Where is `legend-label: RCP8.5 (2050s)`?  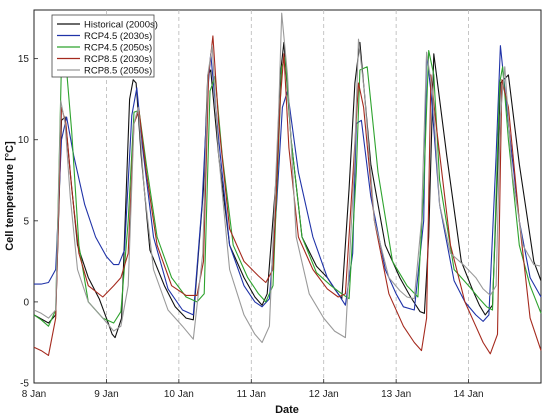 legend-label: RCP8.5 (2050s) is located at coordinates (118, 70).